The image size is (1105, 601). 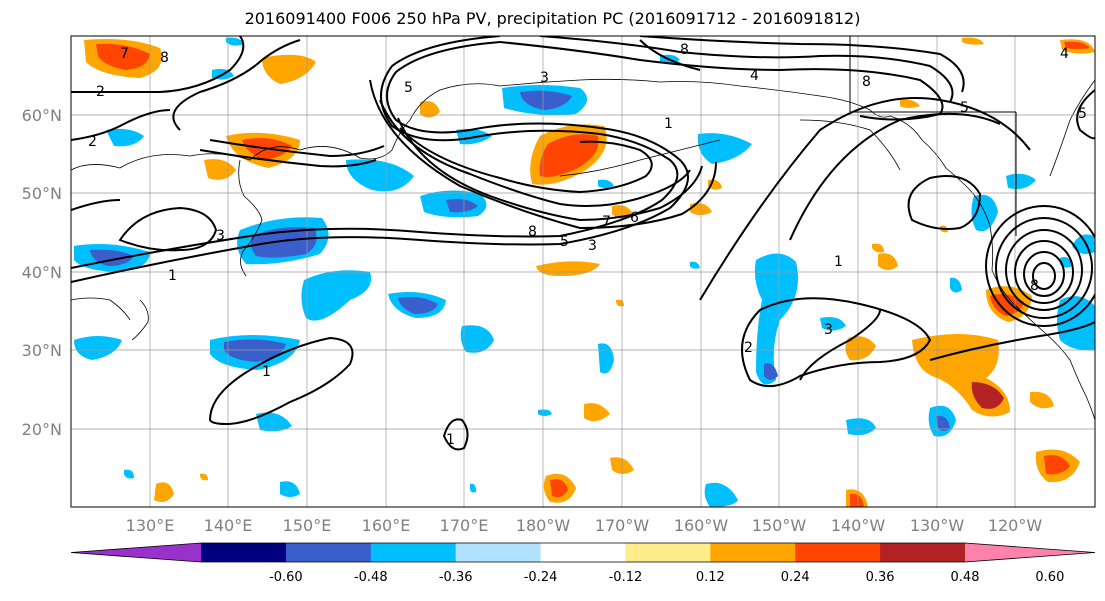 What do you see at coordinates (1015, 525) in the screenshot?
I see `lon-label: 120°W` at bounding box center [1015, 525].